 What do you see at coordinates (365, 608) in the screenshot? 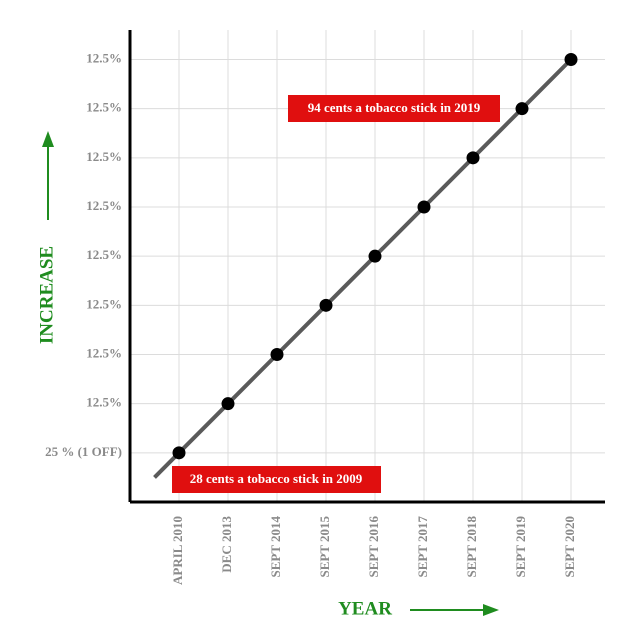
I see `x-axis-label: YEAR` at bounding box center [365, 608].